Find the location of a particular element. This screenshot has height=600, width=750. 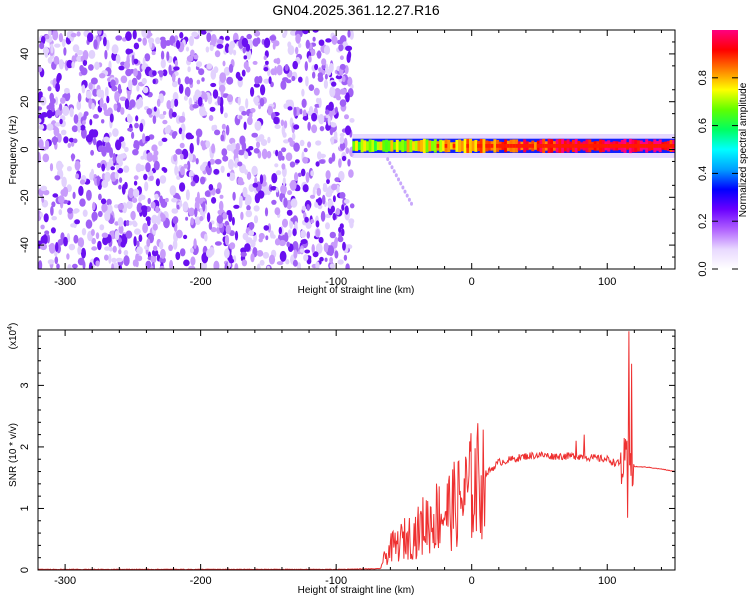

heatmap-tail-cell is located at coordinates (411, 203).